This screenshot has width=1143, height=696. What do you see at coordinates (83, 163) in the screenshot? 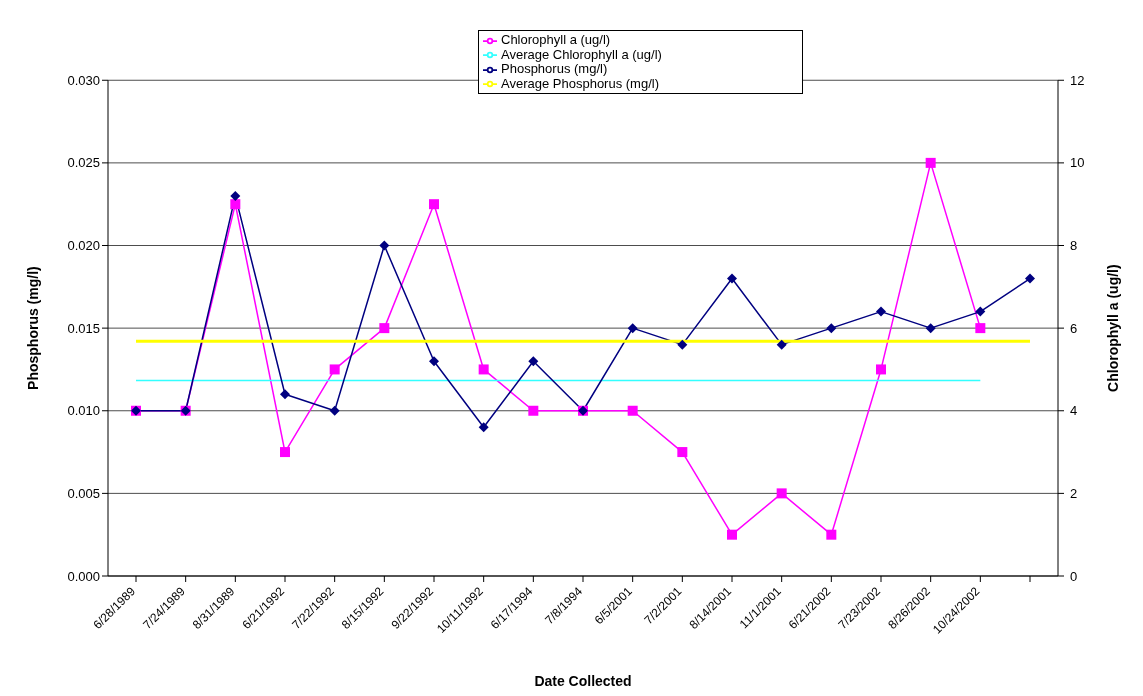
I see `y-tick-label: 0.025` at bounding box center [83, 163].